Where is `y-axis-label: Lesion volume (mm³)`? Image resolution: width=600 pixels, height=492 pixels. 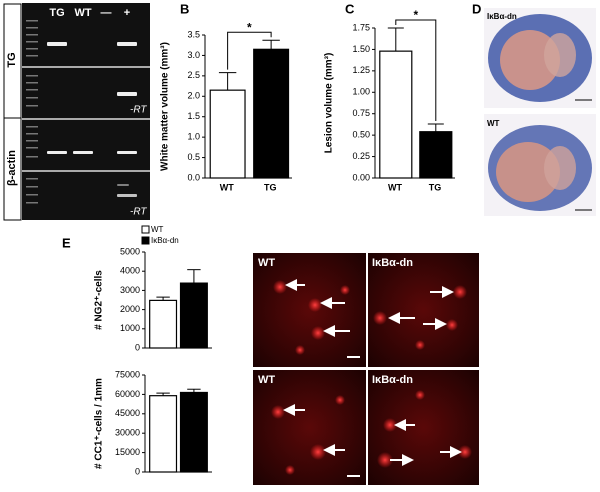 y-axis-label: Lesion volume (mm³) is located at coordinates (329, 103).